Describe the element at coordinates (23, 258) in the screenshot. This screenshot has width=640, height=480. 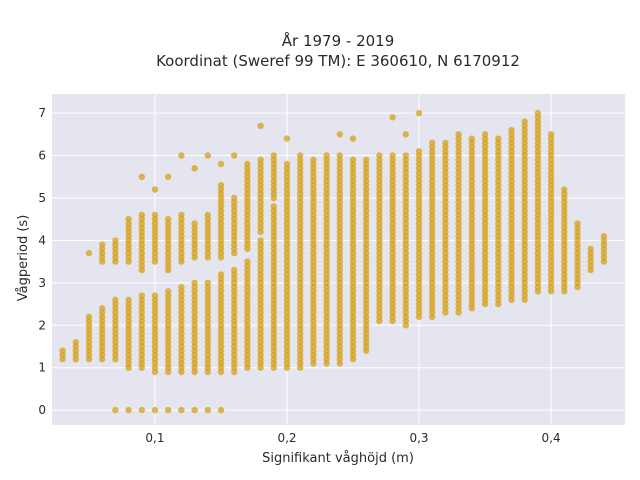
I see `y-axis-label: Vågperiod (s)` at that location.